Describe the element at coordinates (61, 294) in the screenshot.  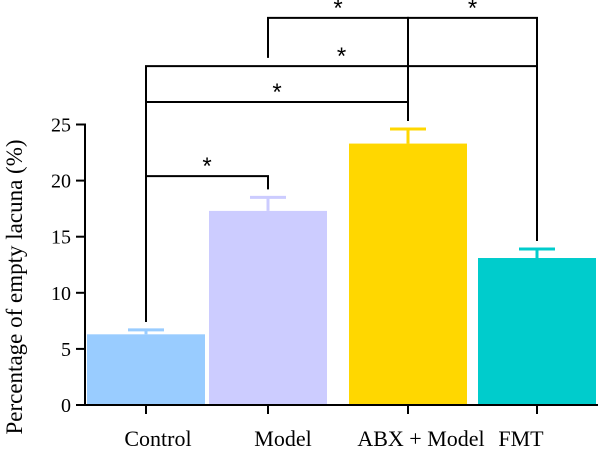
I see `y-tick-label-2: 10` at that location.